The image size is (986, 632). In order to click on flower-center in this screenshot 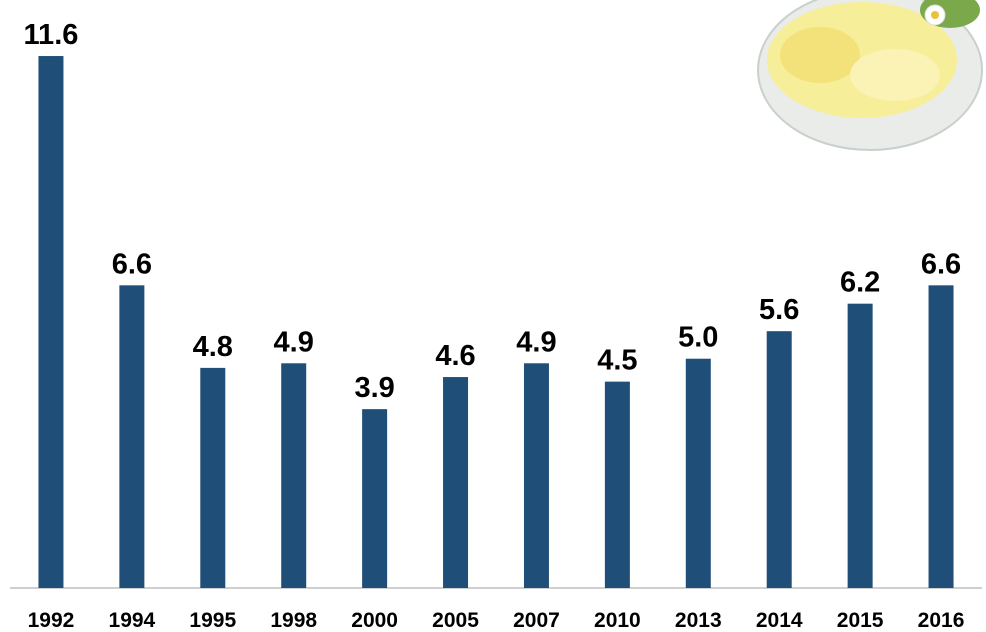, I will do `click(935, 15)`.